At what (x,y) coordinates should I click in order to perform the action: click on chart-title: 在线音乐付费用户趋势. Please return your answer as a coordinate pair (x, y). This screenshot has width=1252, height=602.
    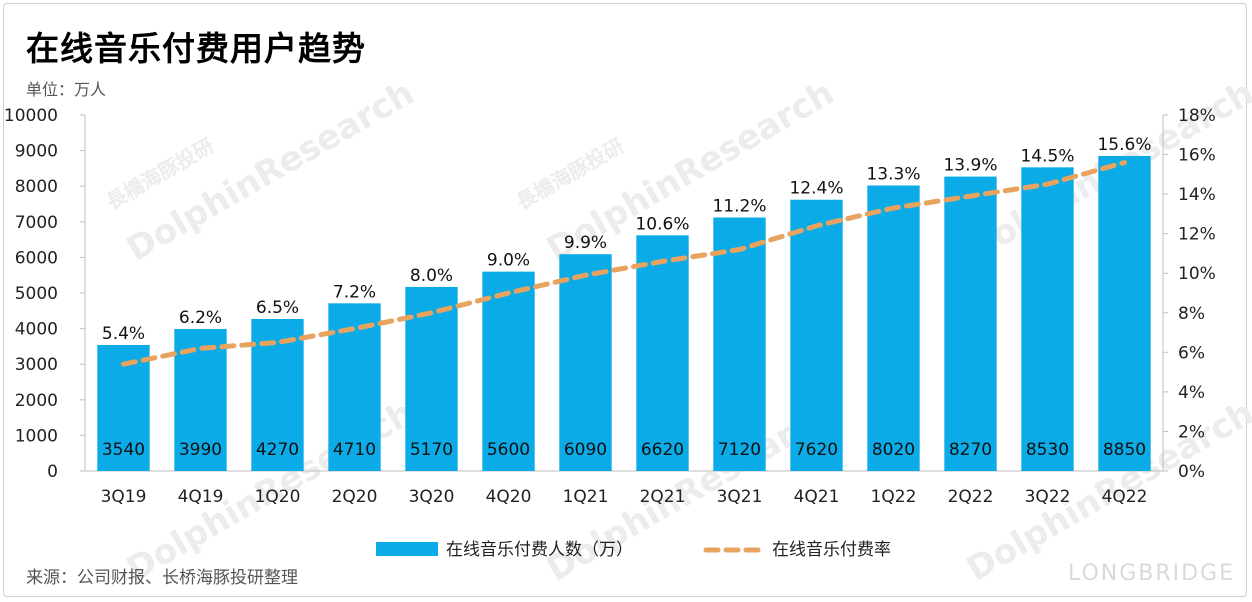
    Looking at the image, I should click on (196, 48).